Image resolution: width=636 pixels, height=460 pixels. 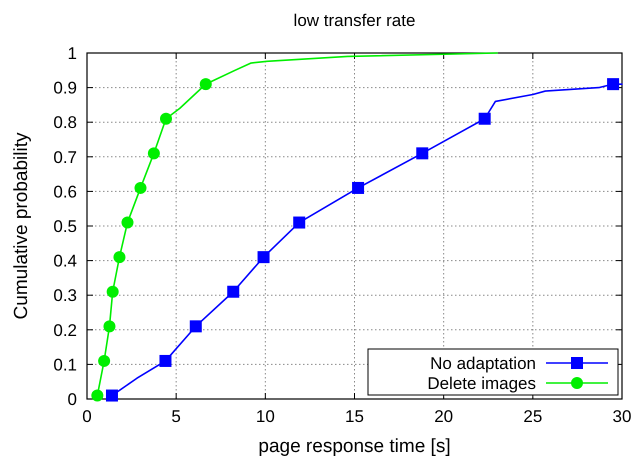 I want to click on legend-label: No adaptation, so click(x=483, y=363).